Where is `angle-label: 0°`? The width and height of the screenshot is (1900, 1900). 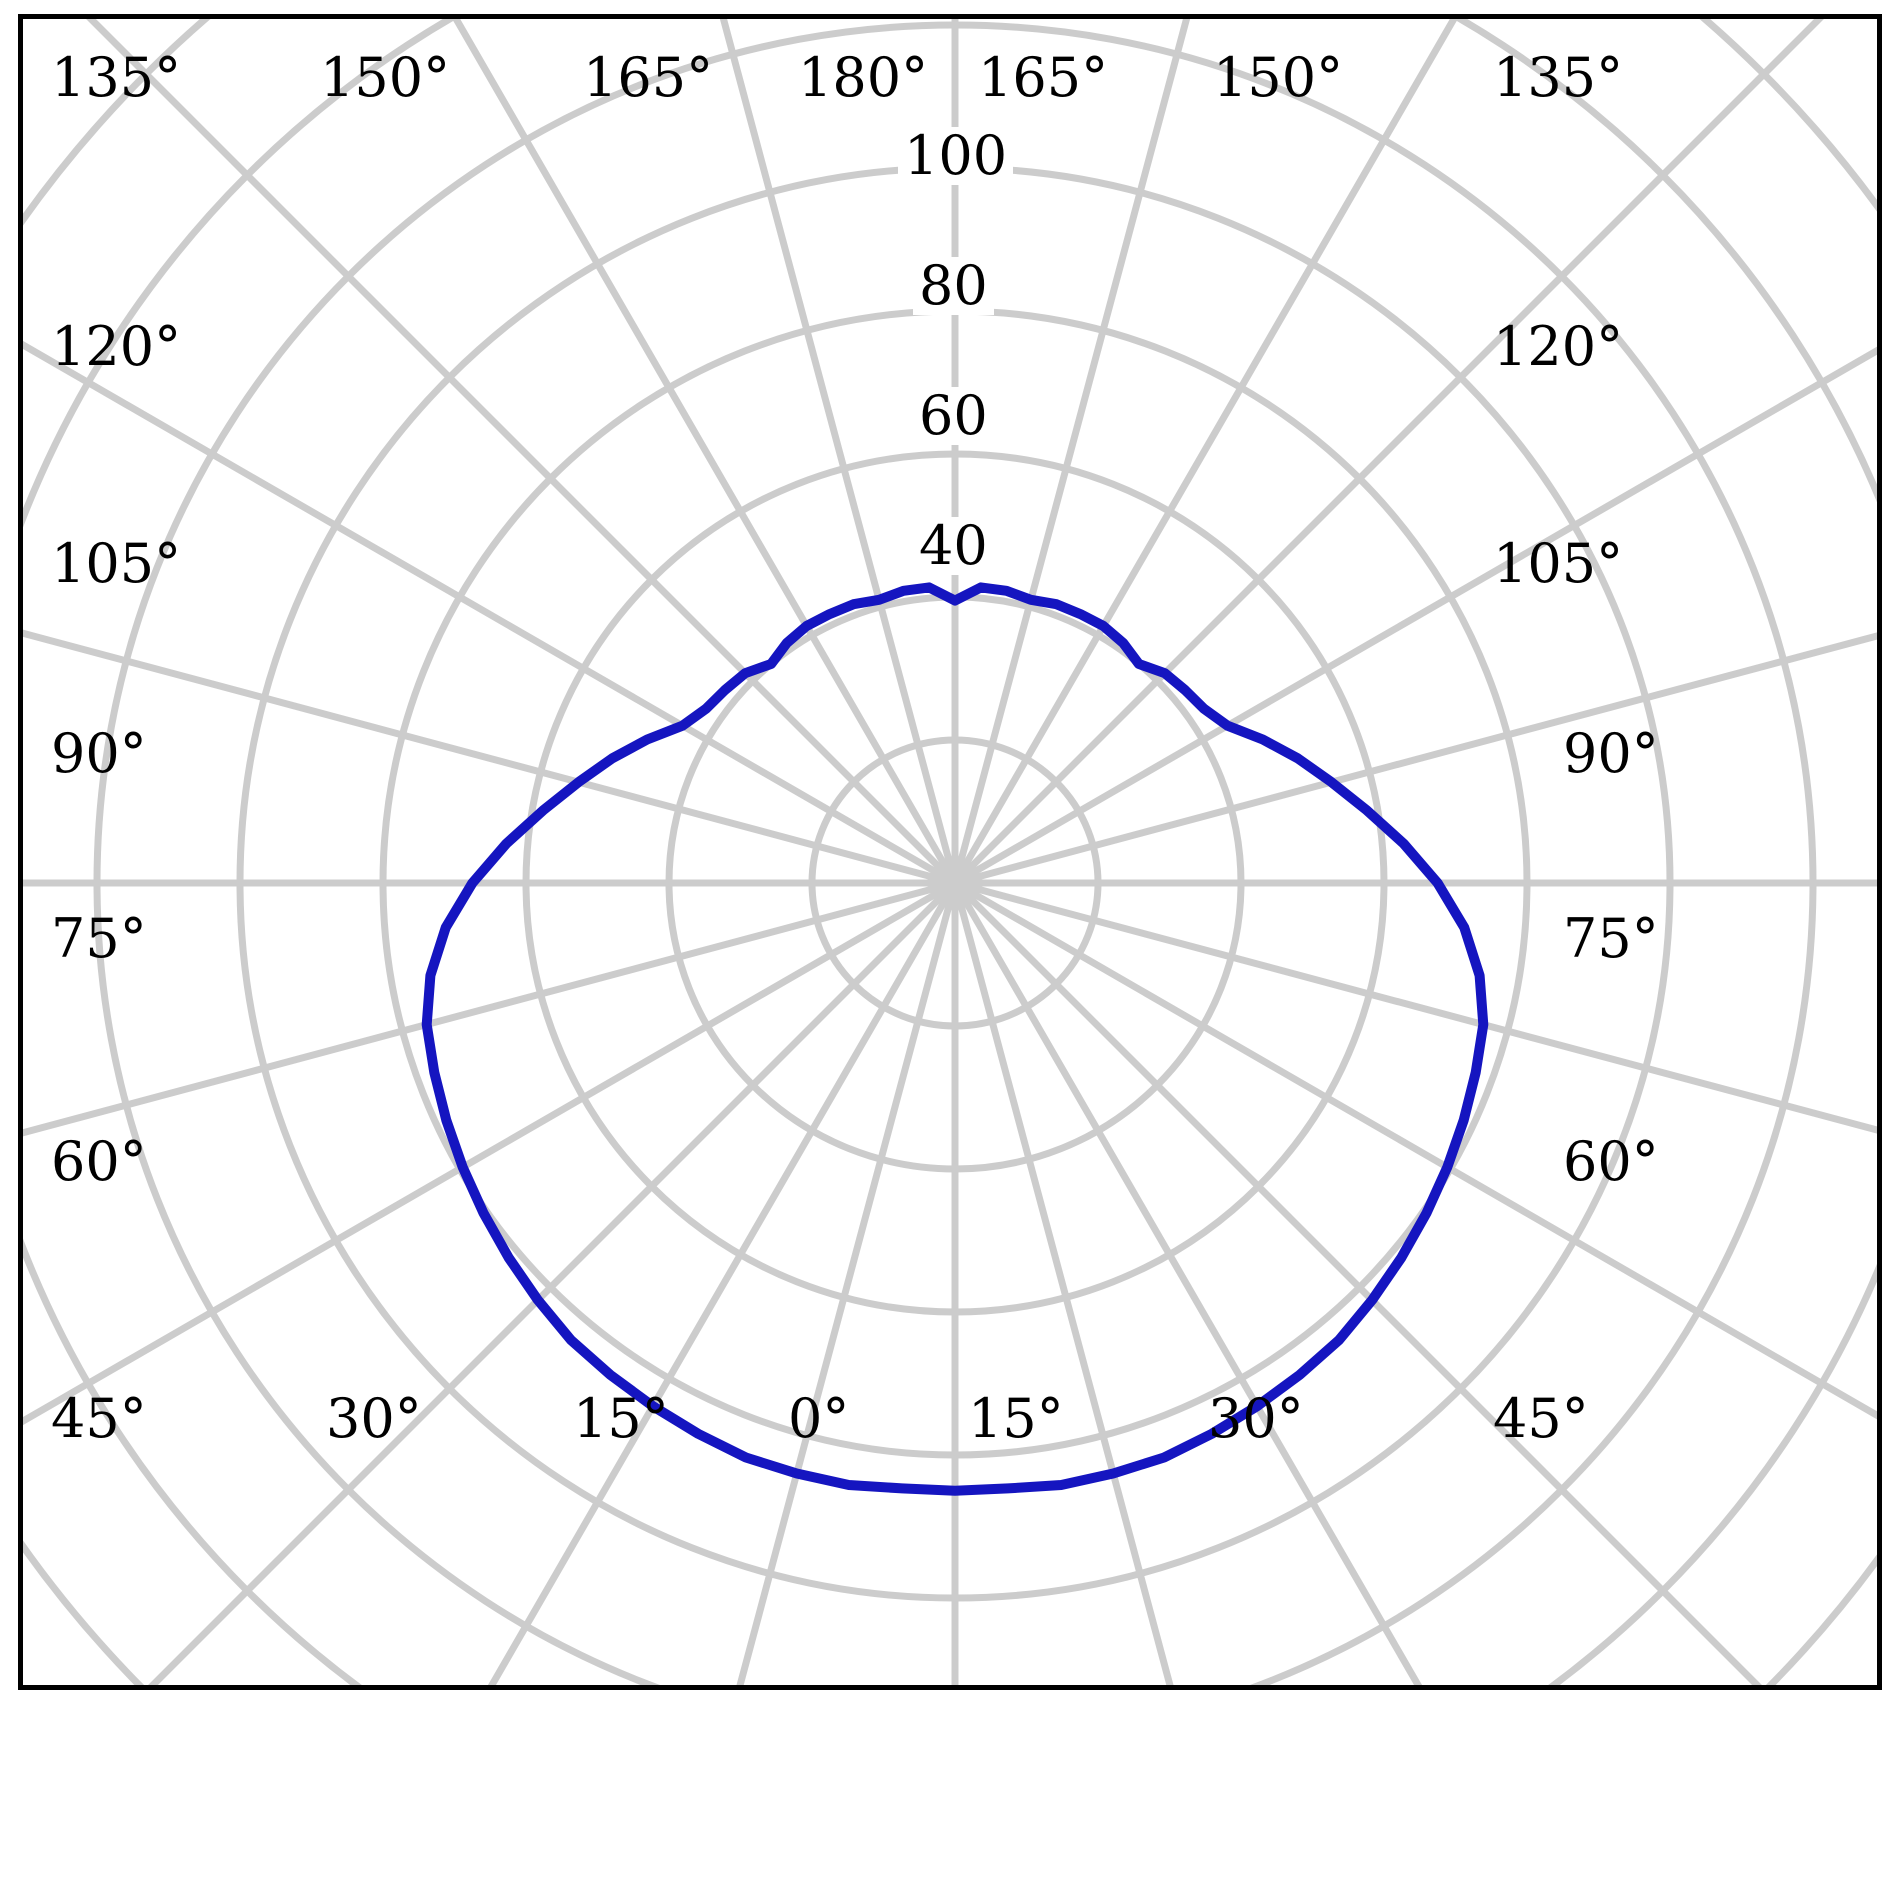
angle-label: 0° is located at coordinates (819, 1418).